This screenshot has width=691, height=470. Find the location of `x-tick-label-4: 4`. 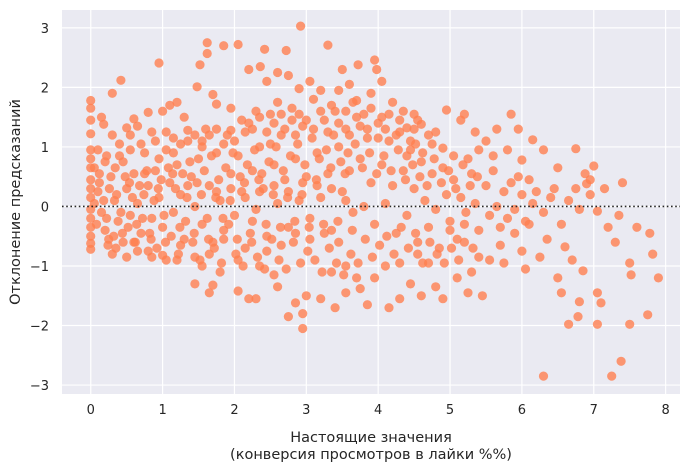

x-tick-label-4: 4 is located at coordinates (378, 410).